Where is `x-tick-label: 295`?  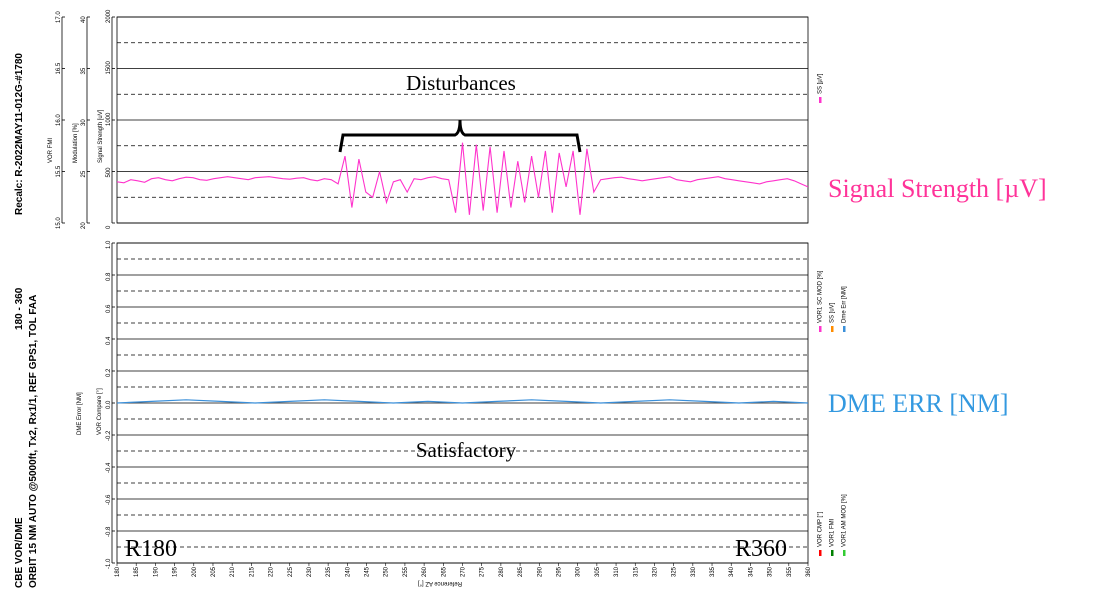
x-tick-label: 295 is located at coordinates (559, 571).